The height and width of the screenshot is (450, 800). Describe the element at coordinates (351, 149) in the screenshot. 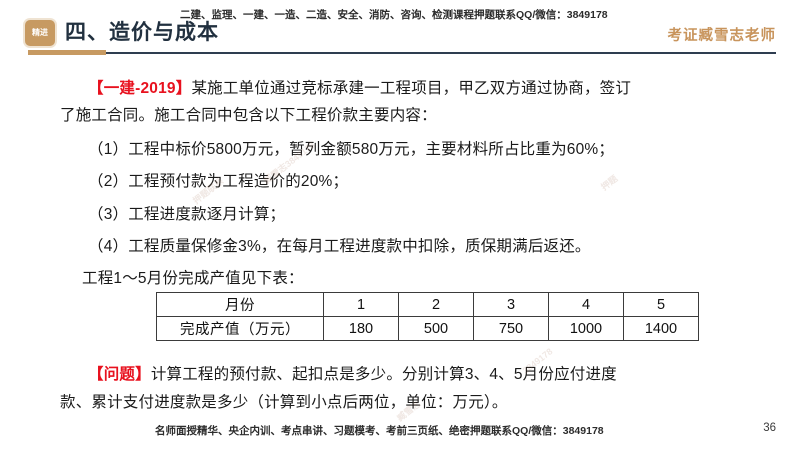

I see `contract-item-1: （1）工程中标价5800万元，暂列金额580万元，主要材料所占比重为60%；` at that location.